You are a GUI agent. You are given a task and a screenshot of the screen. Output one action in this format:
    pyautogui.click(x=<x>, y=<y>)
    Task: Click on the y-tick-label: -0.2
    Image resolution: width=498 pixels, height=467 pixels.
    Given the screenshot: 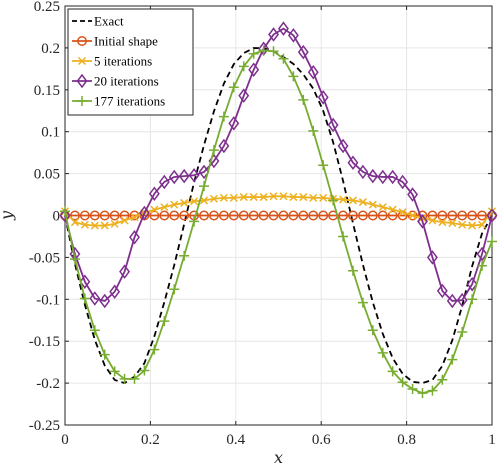 What is the action you would take?
    pyautogui.click(x=48, y=384)
    